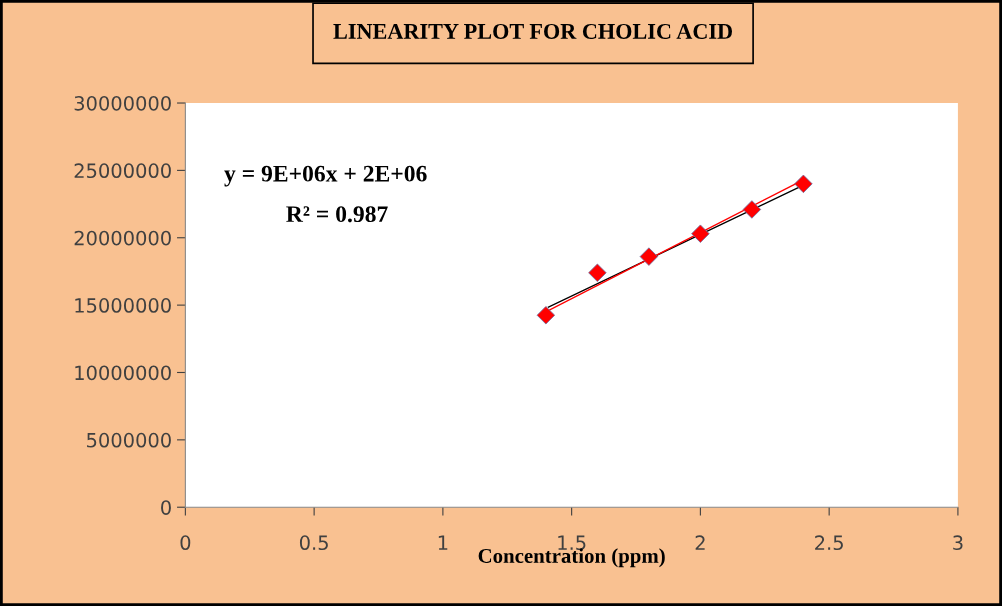  Describe the element at coordinates (122, 171) in the screenshot. I see `y-tick-label: 25000000` at that location.